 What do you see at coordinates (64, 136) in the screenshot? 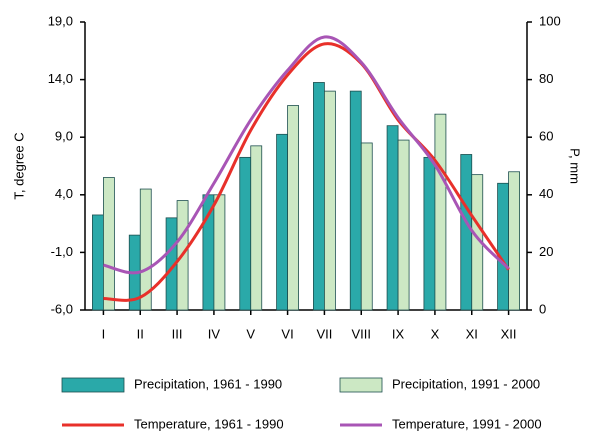
I see `y-tick-label: 9,0` at bounding box center [64, 136].